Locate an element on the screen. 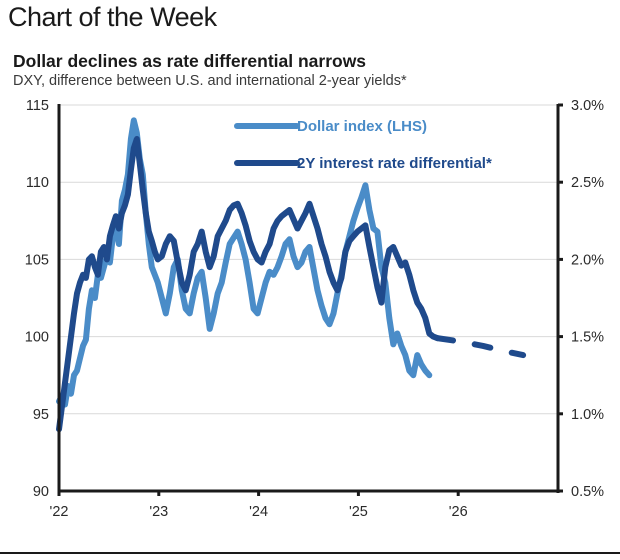 The image size is (620, 560). x-tick-label: '24 is located at coordinates (258, 512).